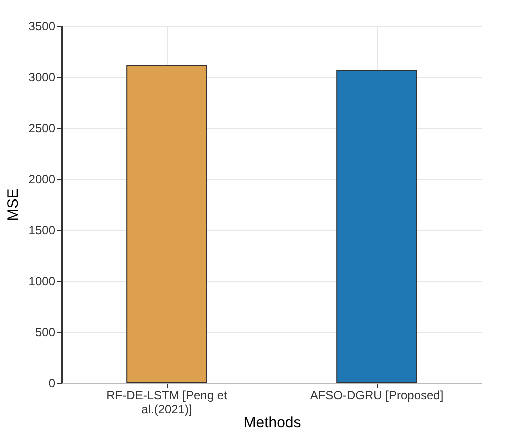  I want to click on x-tick-label: AFSO-DGRU [Proposed], so click(377, 395).